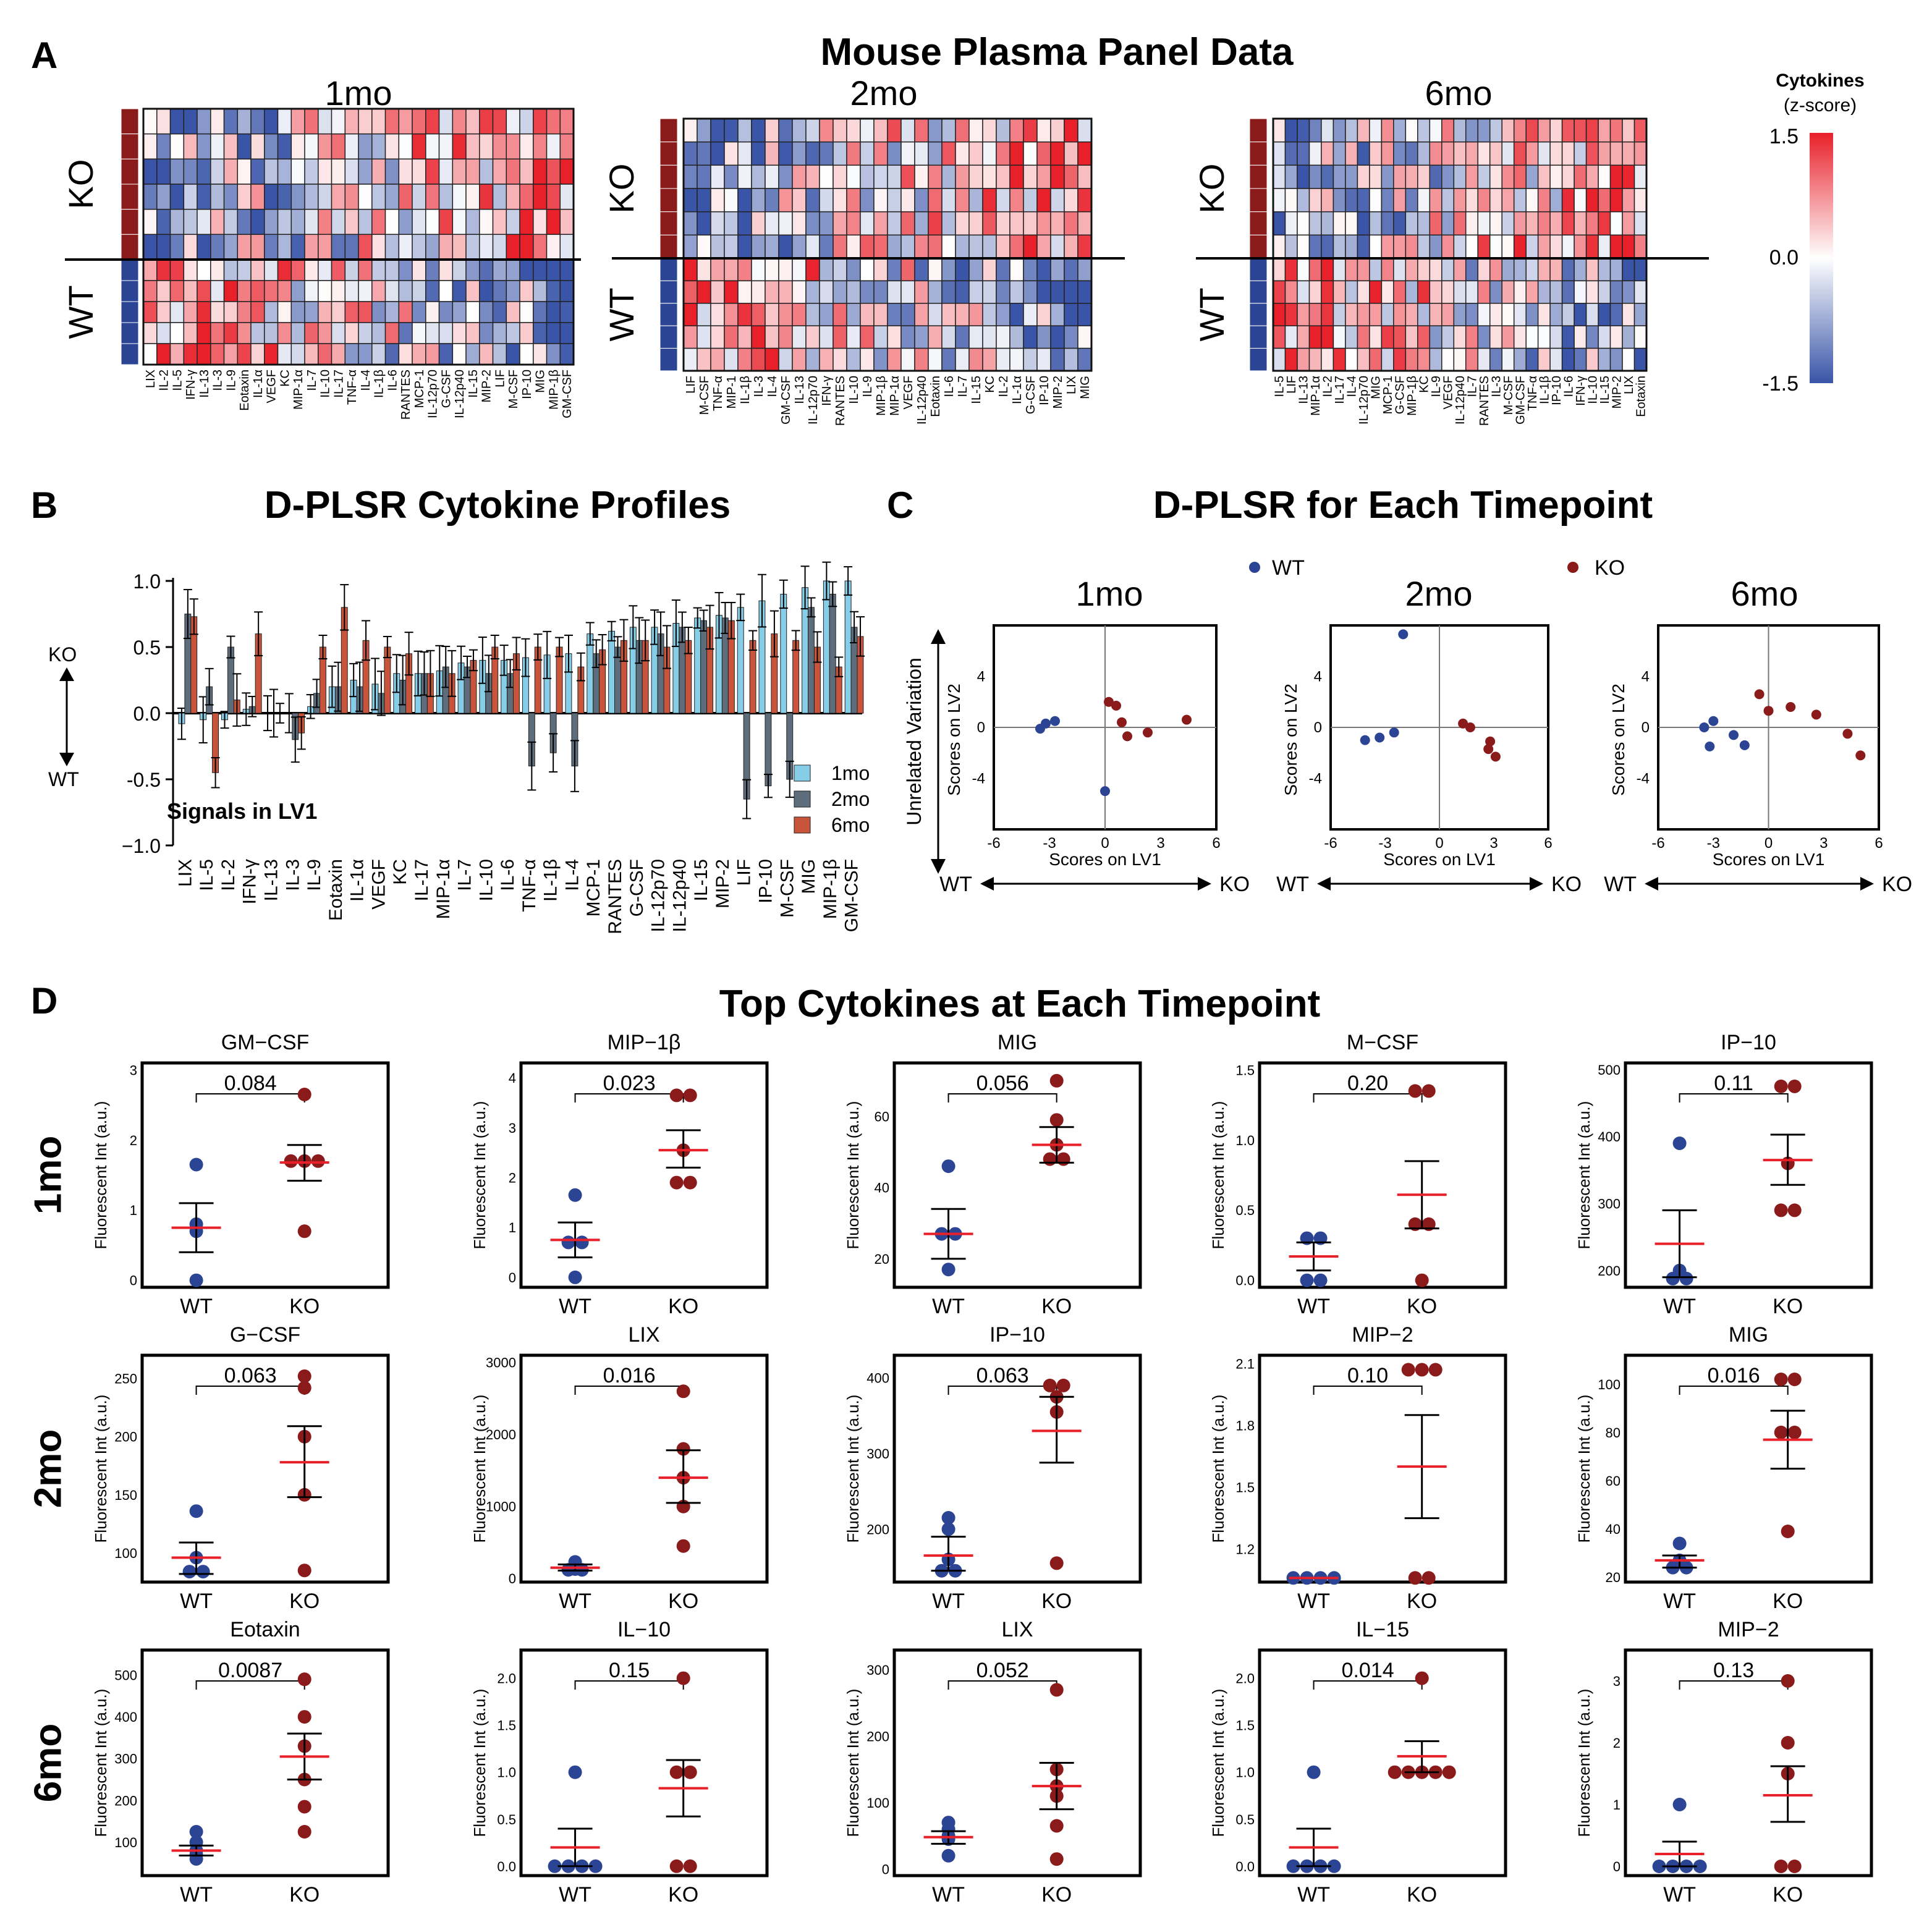 The width and height of the screenshot is (1932, 1930). Describe the element at coordinates (1216, 843) in the screenshot. I see `x-tick-label: 6` at that location.